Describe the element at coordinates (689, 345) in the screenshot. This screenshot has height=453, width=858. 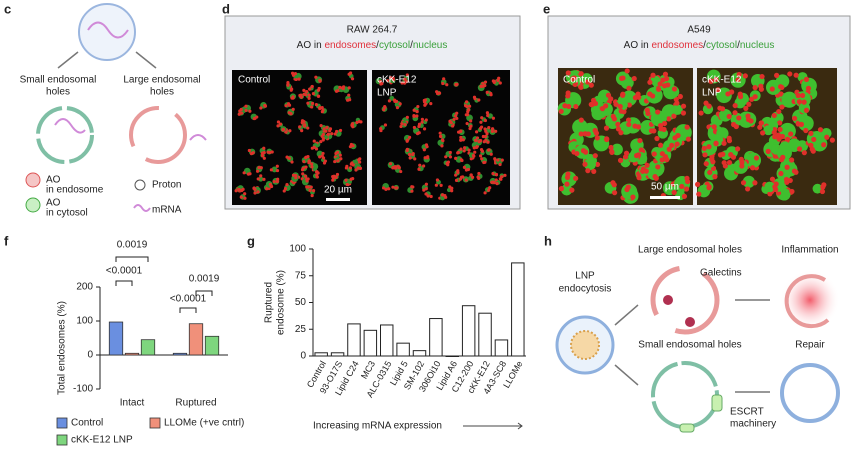
I see `label: Small endosomal holes` at that location.